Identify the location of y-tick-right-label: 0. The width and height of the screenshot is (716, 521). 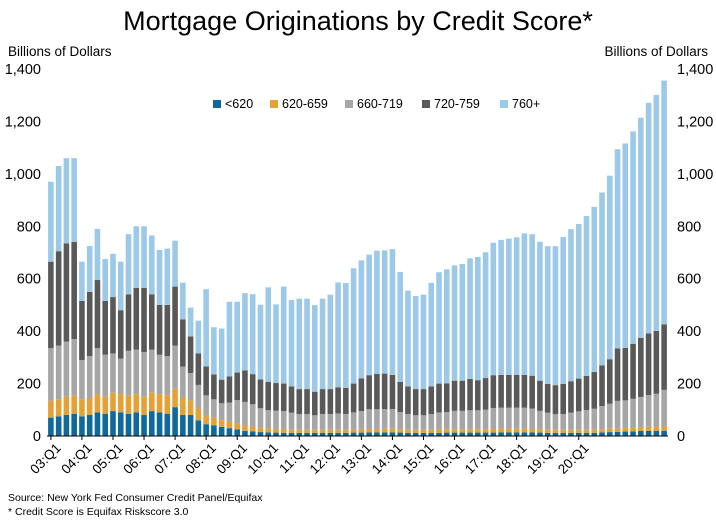
(681, 437).